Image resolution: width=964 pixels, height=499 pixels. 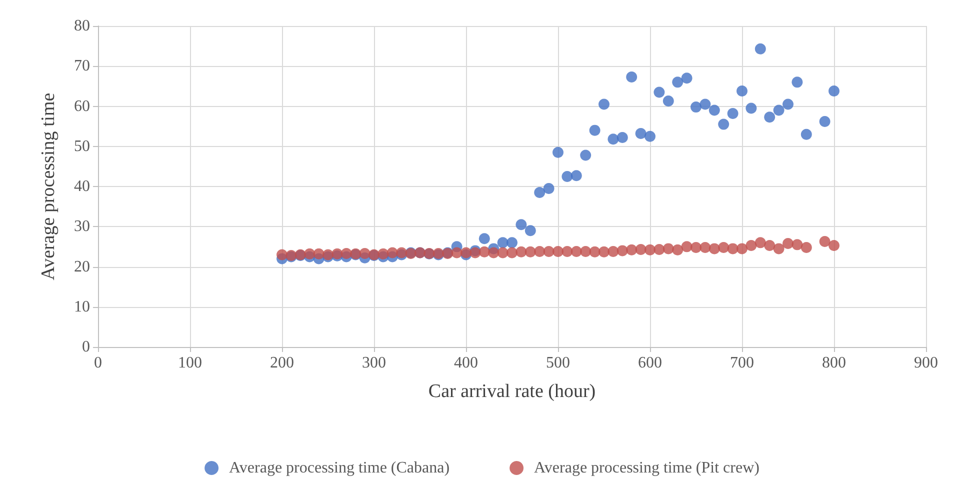 What do you see at coordinates (558, 363) in the screenshot?
I see `x-tick-label: 500` at bounding box center [558, 363].